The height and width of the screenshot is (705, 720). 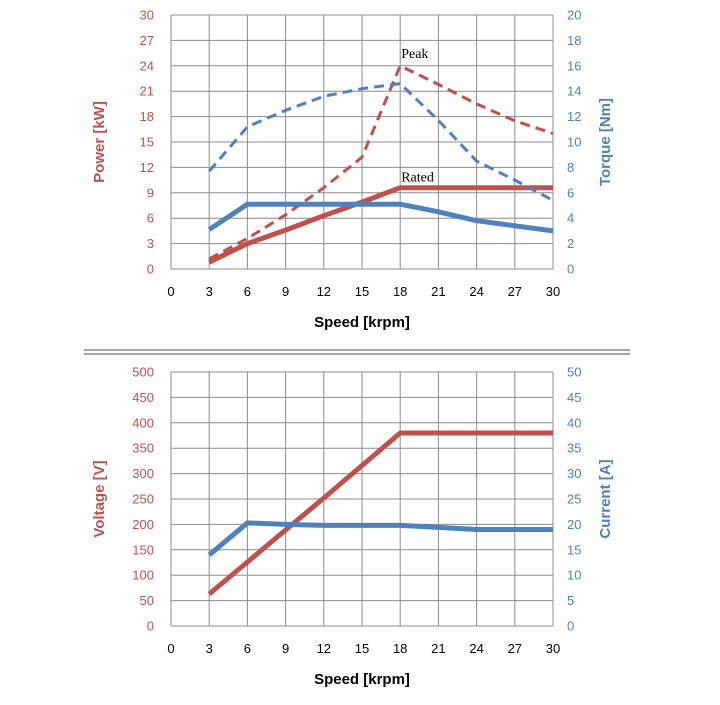 I want to click on y-left-tick-label: 300, so click(x=143, y=473).